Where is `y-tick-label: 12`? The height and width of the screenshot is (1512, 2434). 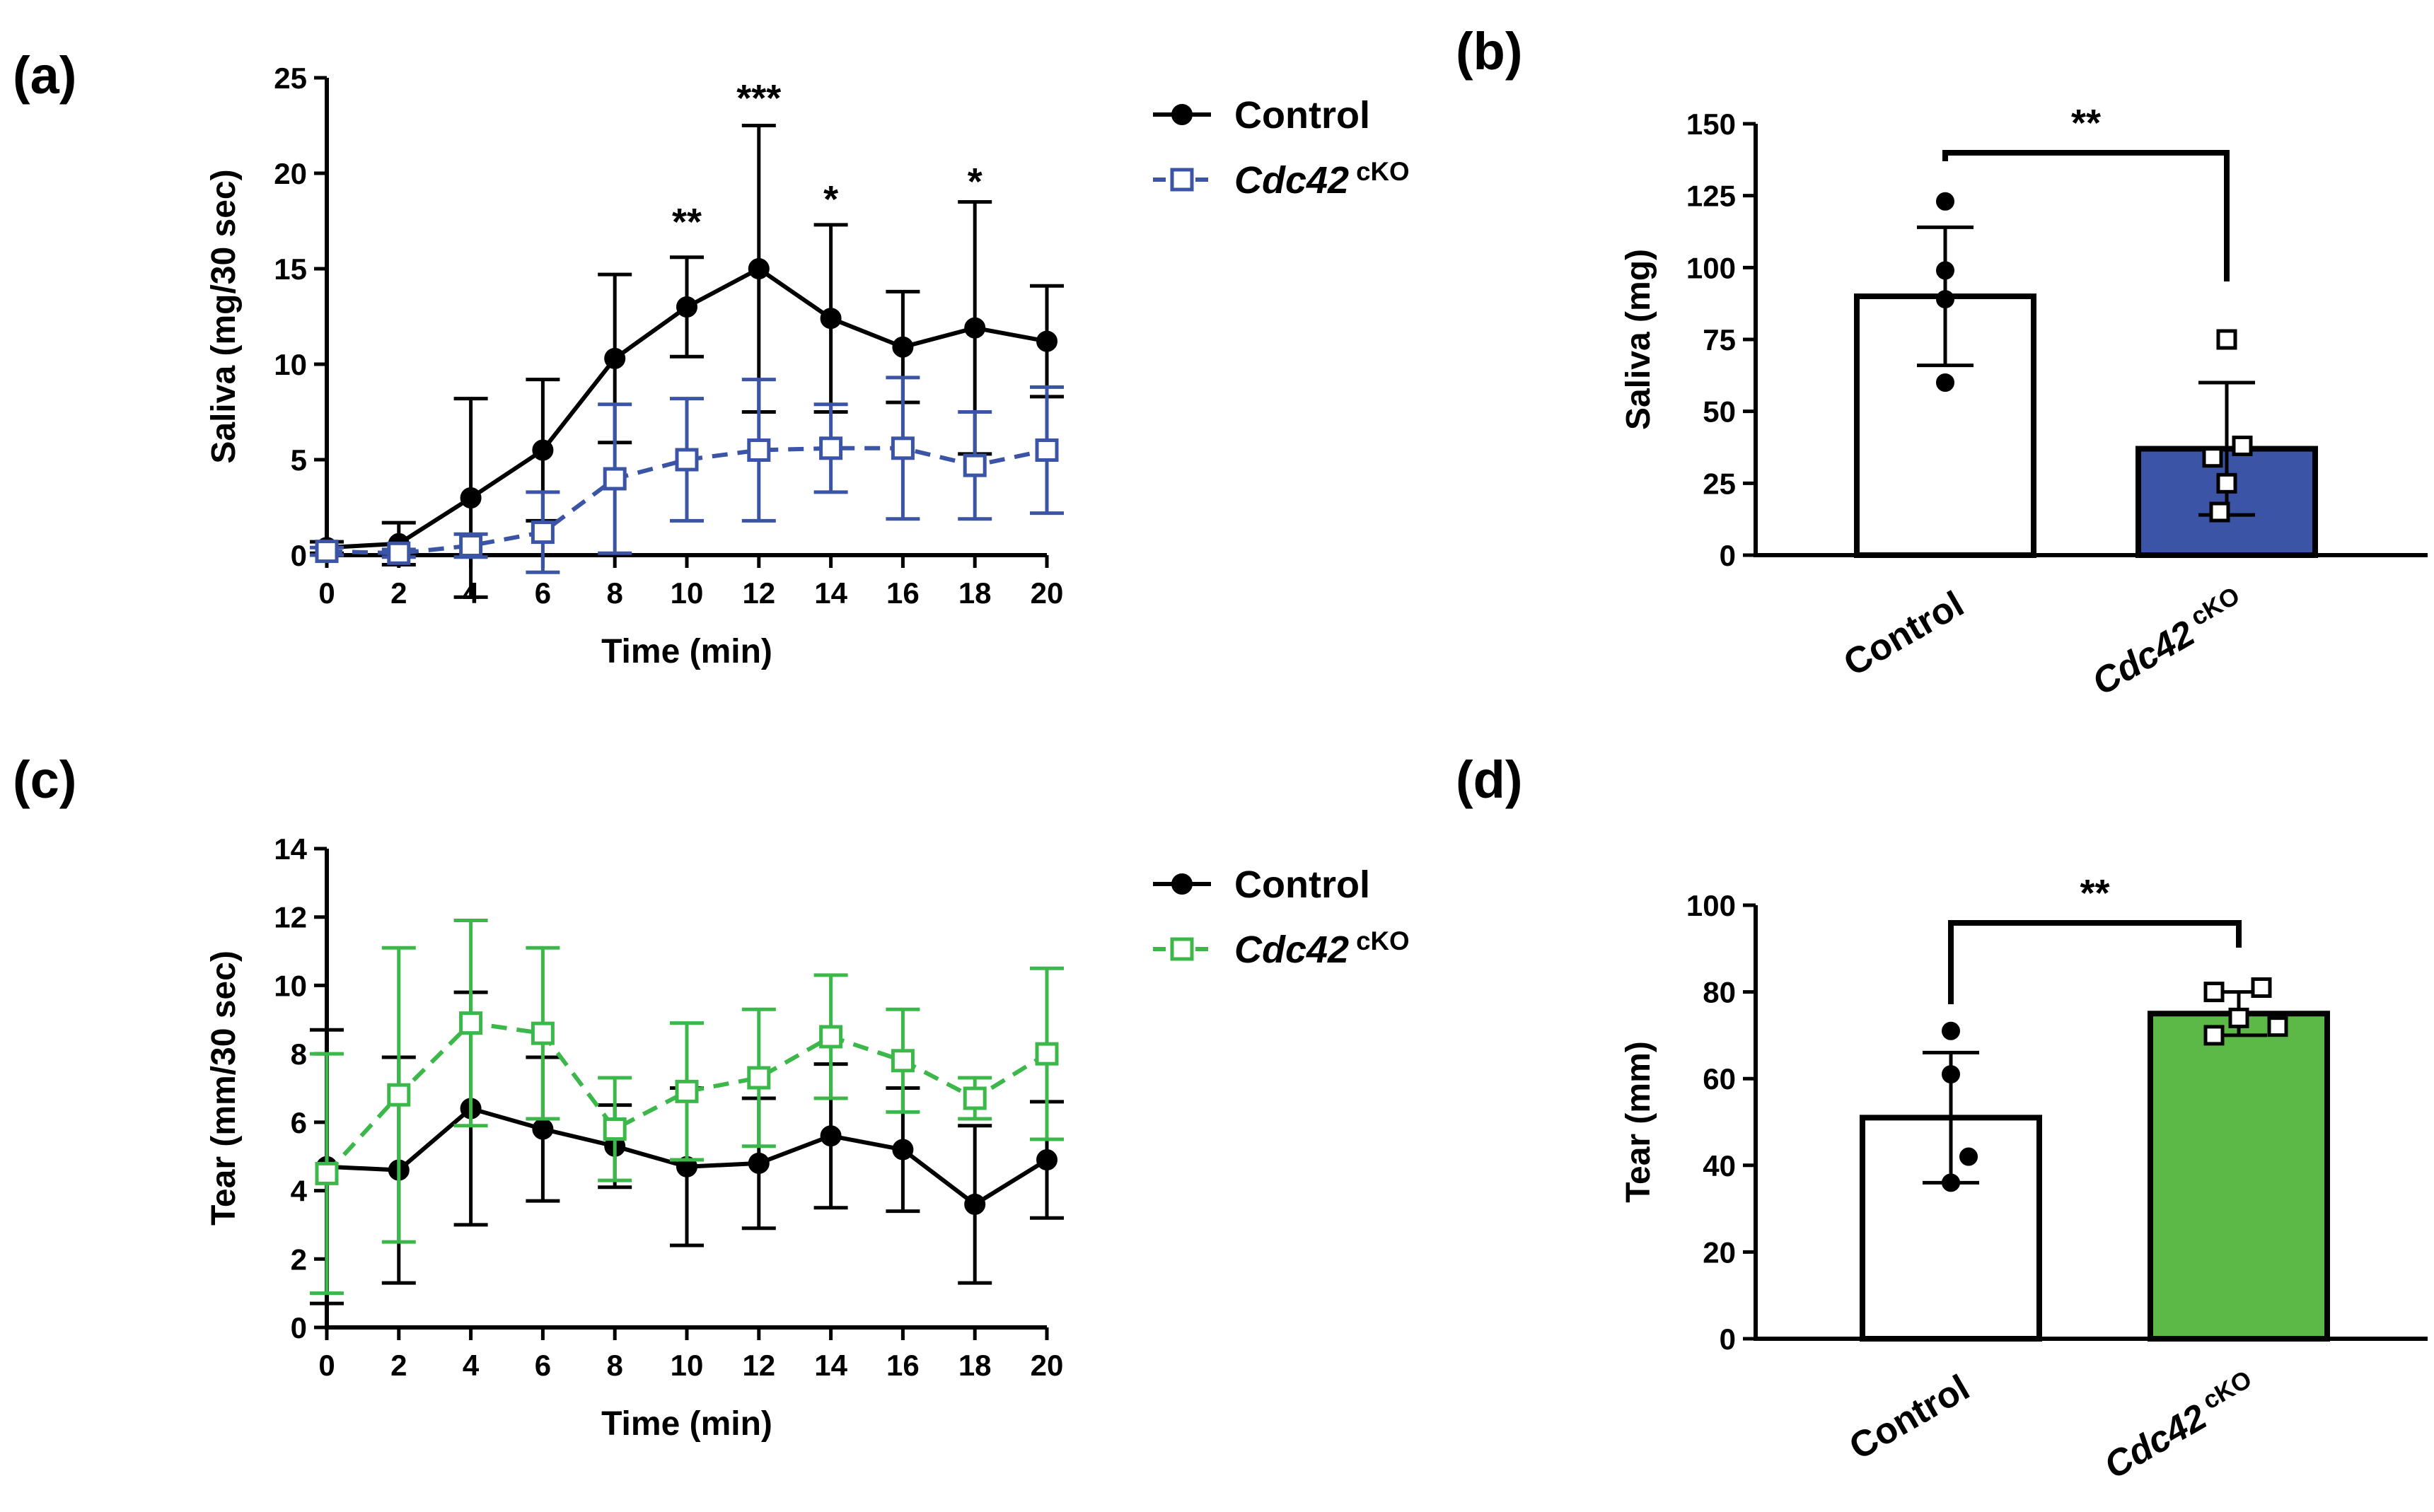 y-tick-label: 12 is located at coordinates (290, 917).